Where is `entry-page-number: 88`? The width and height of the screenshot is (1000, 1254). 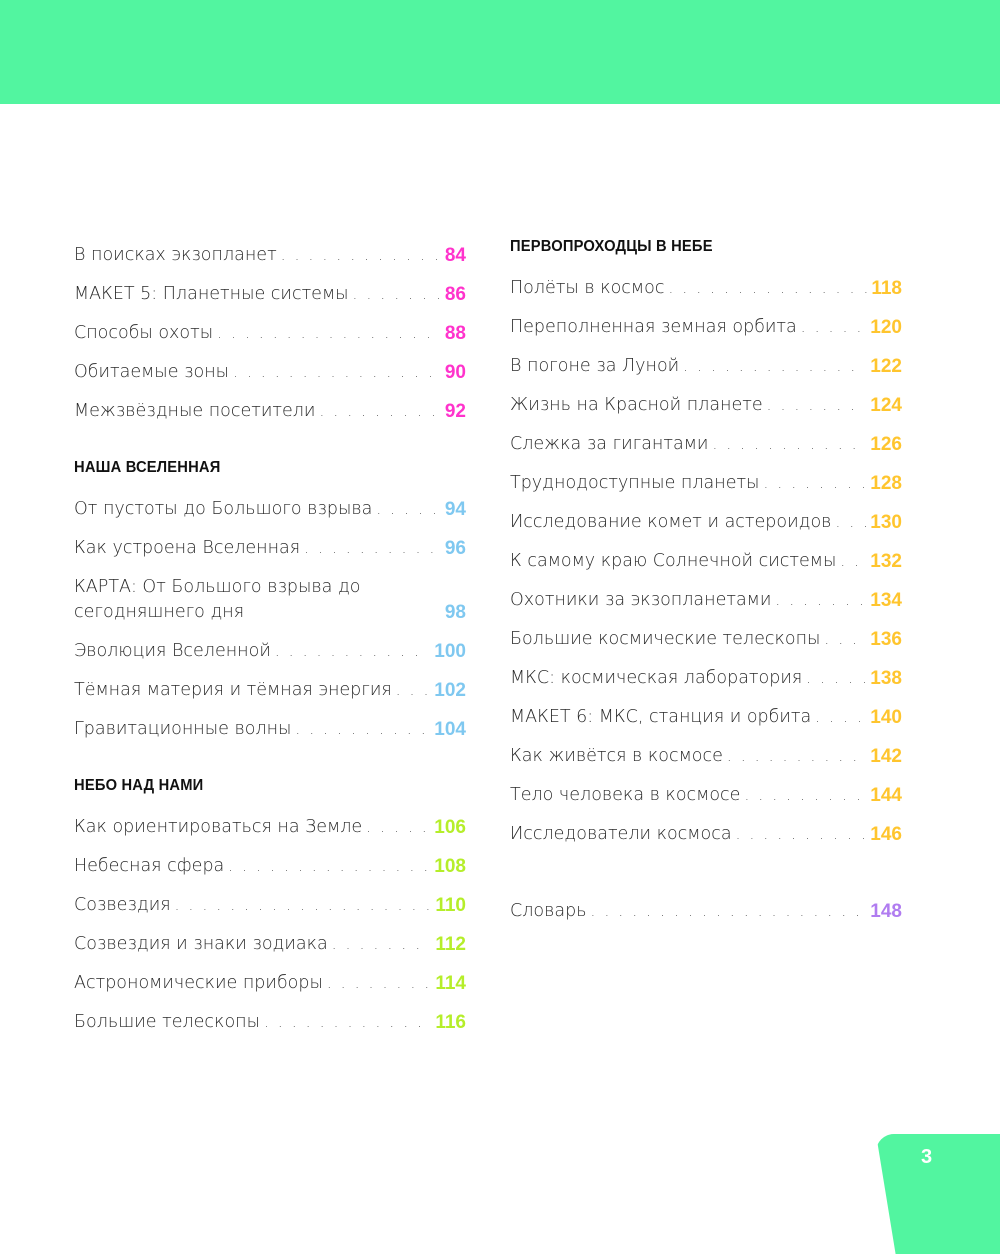 entry-page-number: 88 is located at coordinates (455, 333).